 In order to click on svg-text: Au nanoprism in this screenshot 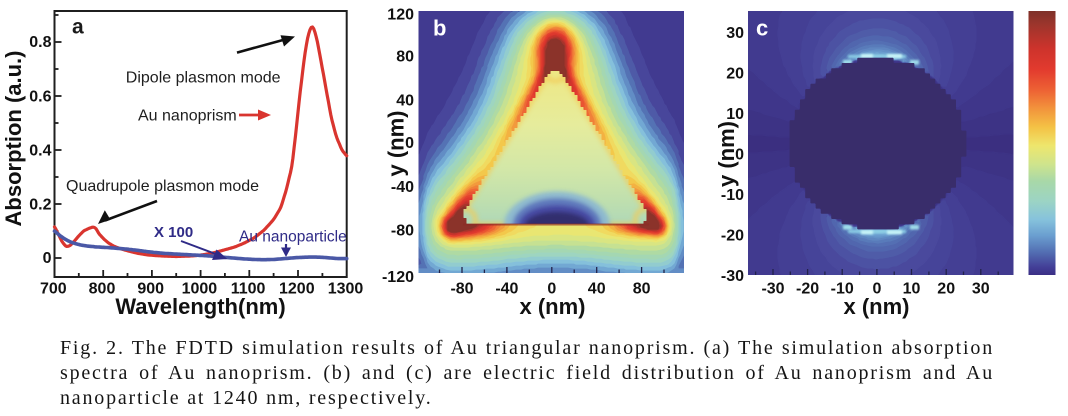, I will do `click(187, 116)`.